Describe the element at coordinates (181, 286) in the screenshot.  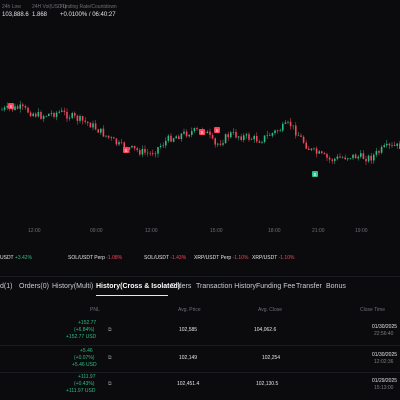
I see `tab-orders: Orders` at that location.